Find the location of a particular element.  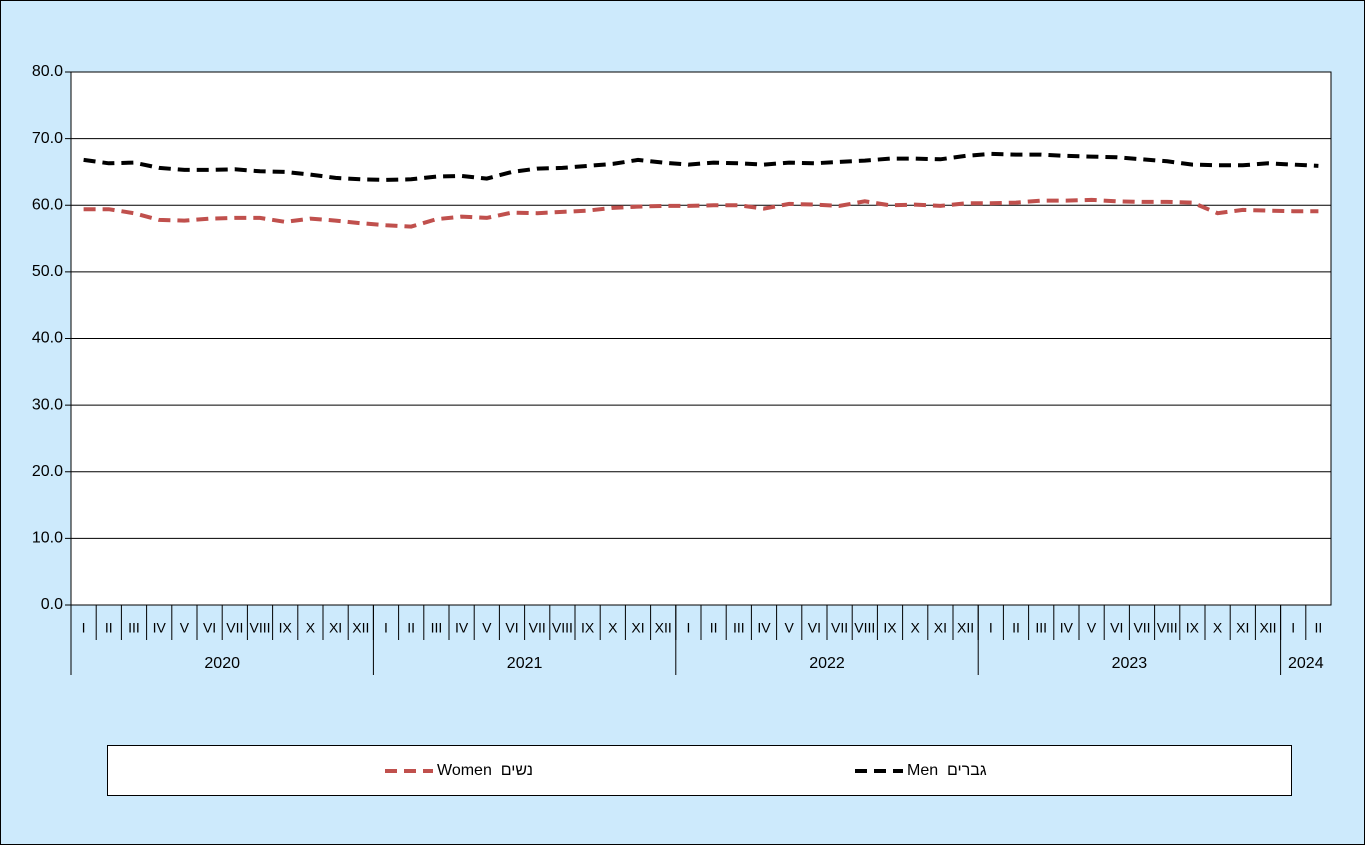

y-tick-label: 10.0 is located at coordinates (47, 538).